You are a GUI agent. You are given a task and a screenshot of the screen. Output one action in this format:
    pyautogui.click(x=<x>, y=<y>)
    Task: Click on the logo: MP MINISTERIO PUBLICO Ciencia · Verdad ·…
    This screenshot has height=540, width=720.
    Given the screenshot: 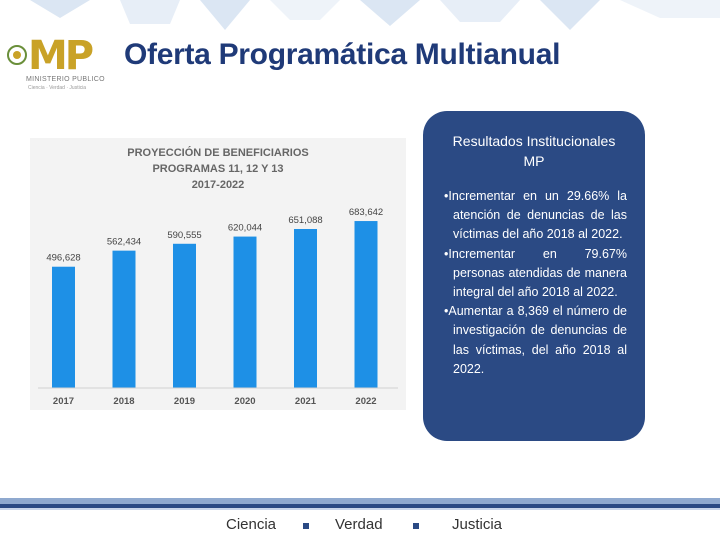 What is the action you would take?
    pyautogui.click(x=58, y=66)
    